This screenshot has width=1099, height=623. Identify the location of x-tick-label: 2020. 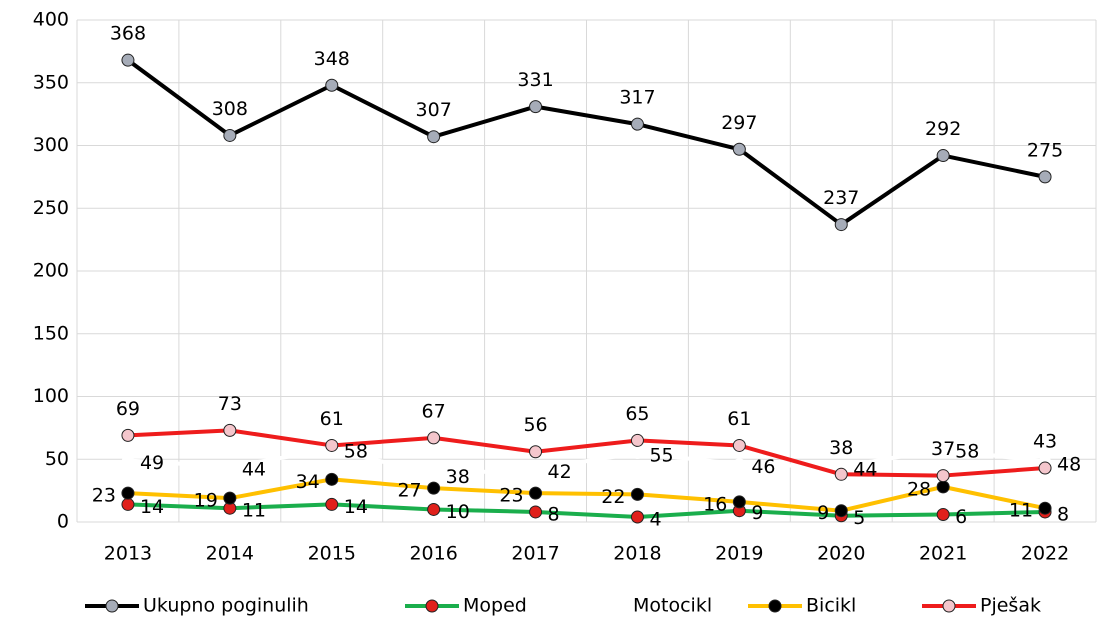
(841, 554).